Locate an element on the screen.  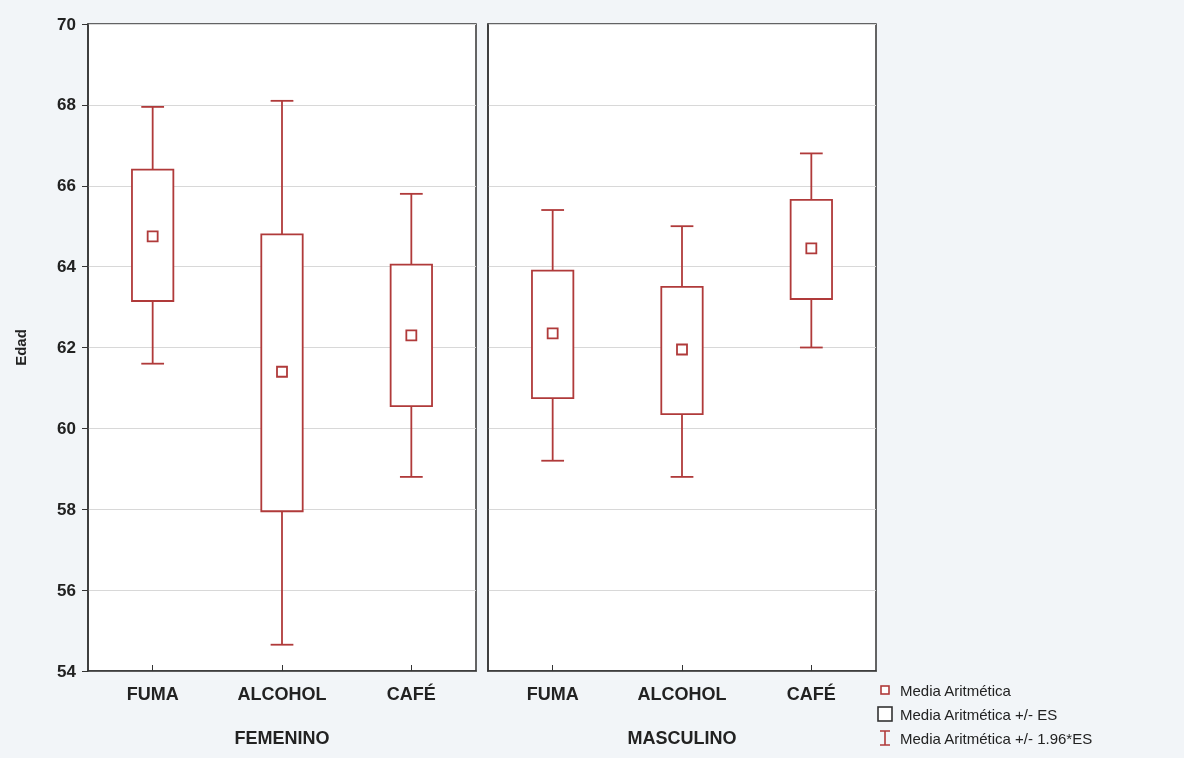
y-tick-label: 64 is located at coordinates (67, 267).